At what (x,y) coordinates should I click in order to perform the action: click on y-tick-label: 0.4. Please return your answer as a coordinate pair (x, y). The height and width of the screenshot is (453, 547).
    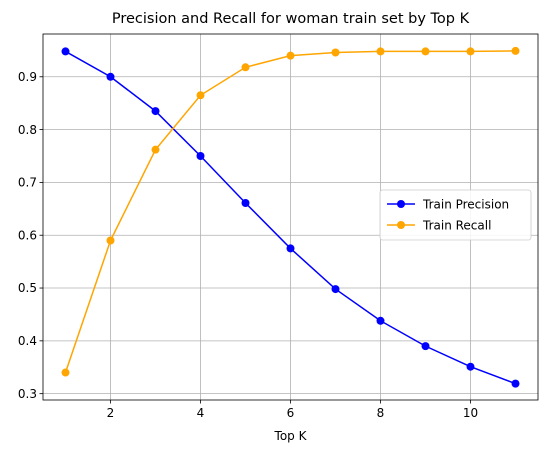
    Looking at the image, I should click on (27, 341).